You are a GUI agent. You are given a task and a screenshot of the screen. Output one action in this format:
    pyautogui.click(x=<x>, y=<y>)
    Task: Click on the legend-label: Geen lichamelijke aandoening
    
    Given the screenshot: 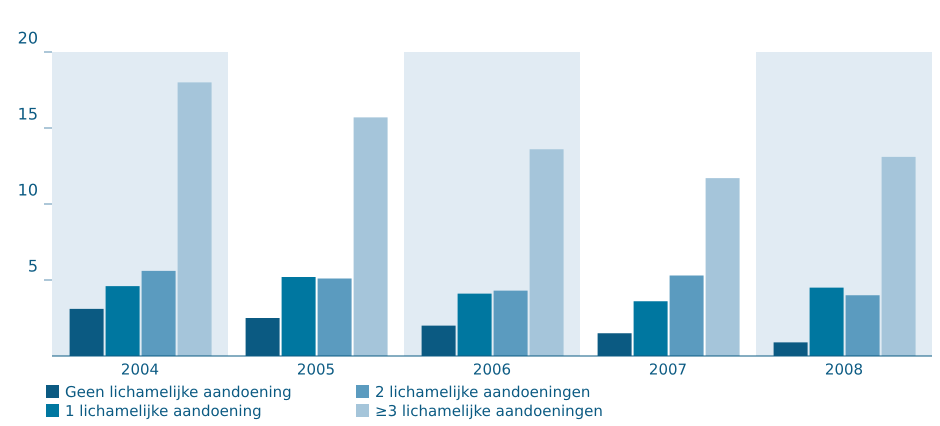 What is the action you would take?
    pyautogui.click(x=178, y=391)
    